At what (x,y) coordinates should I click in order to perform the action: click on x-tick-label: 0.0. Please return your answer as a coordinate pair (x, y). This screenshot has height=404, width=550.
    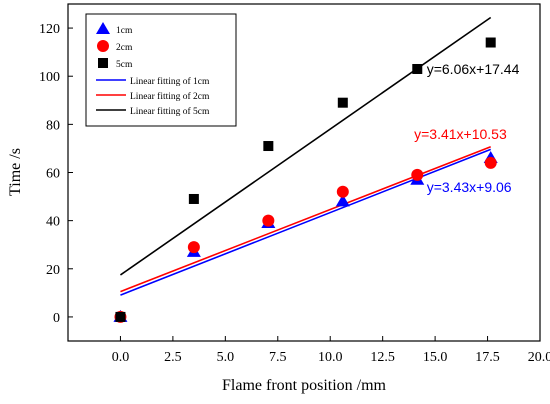
    Looking at the image, I should click on (121, 357).